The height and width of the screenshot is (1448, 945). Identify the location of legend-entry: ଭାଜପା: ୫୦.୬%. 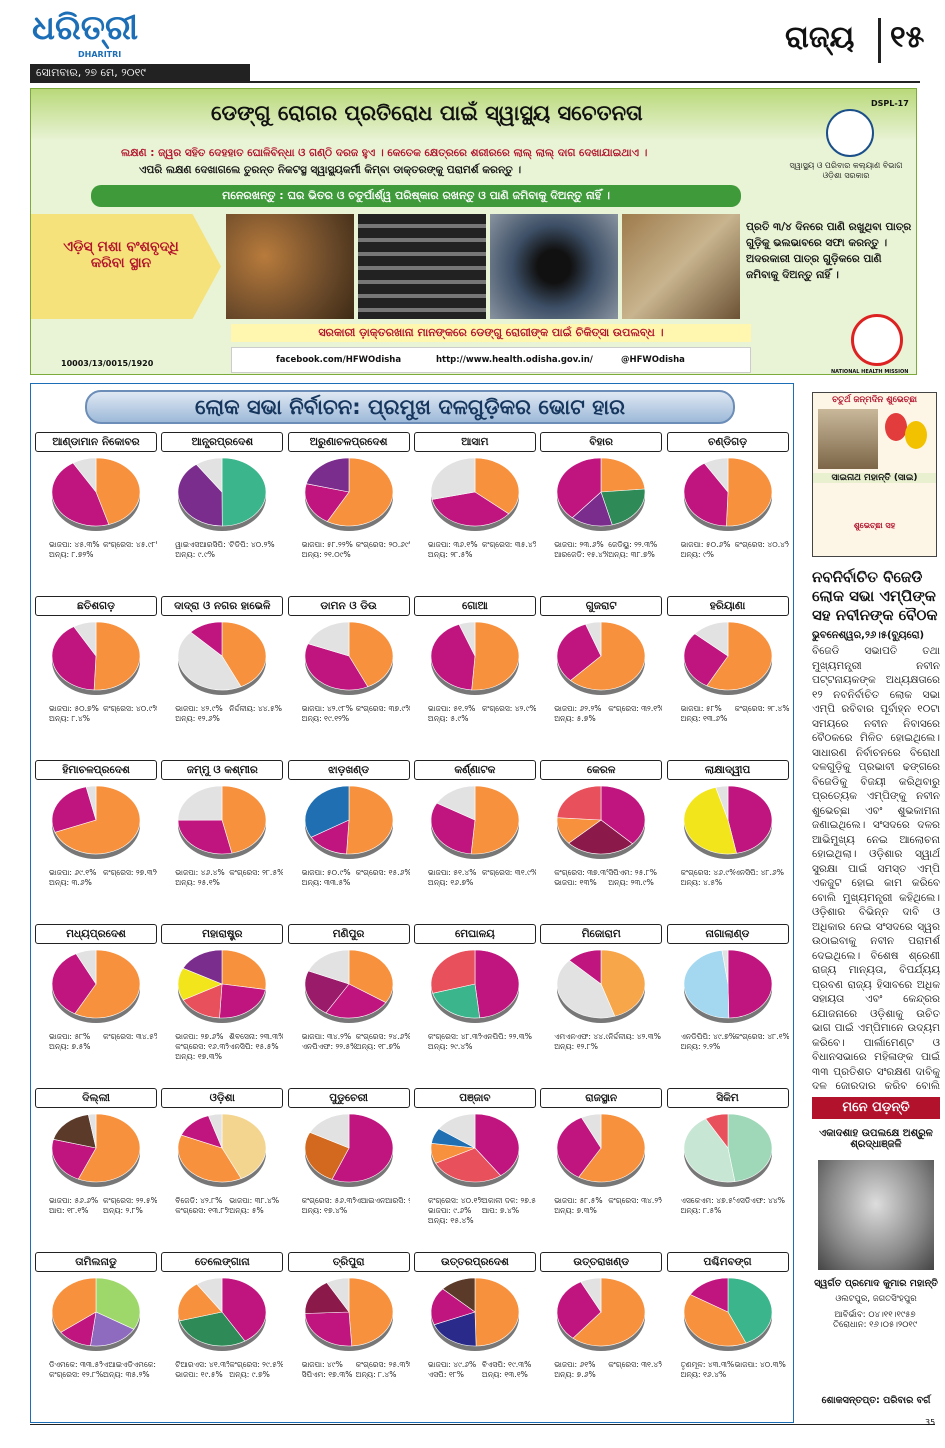
(705, 544).